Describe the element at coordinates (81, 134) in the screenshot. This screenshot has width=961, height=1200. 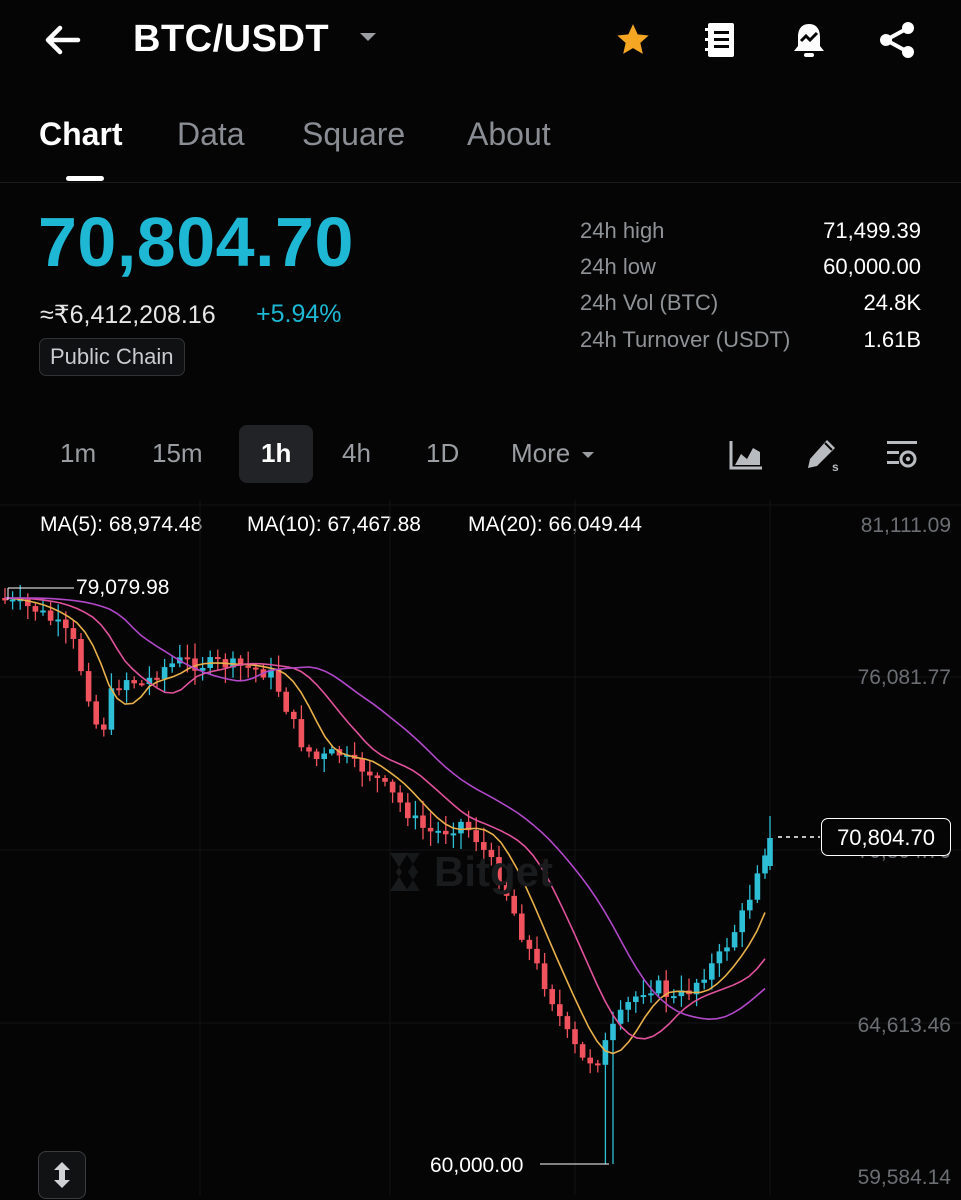
I see `tab-chart: Chart` at that location.